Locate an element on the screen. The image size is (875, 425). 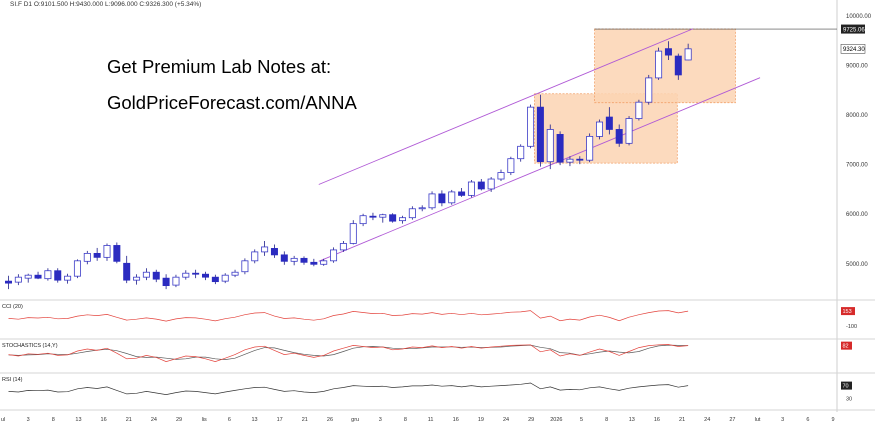
resistance-badge is located at coordinates (853, 29).